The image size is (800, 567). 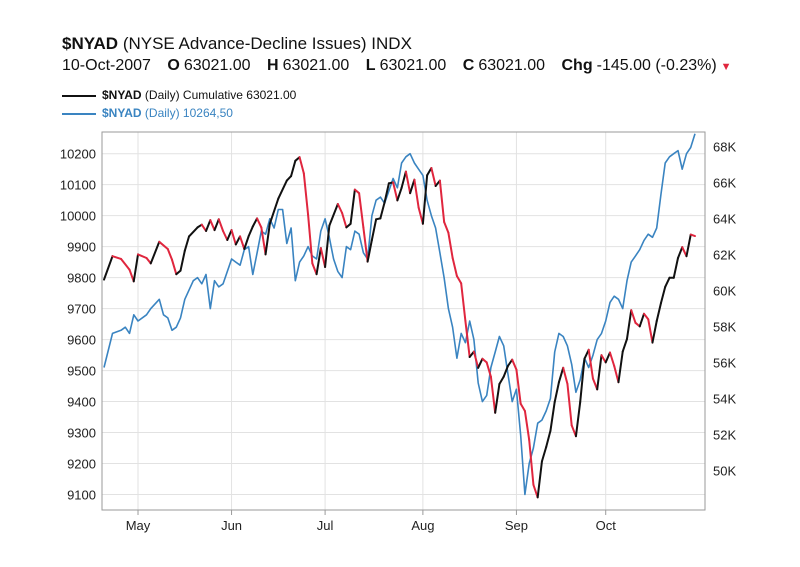 What do you see at coordinates (325, 525) in the screenshot?
I see `x-tick-label: Jul` at bounding box center [325, 525].